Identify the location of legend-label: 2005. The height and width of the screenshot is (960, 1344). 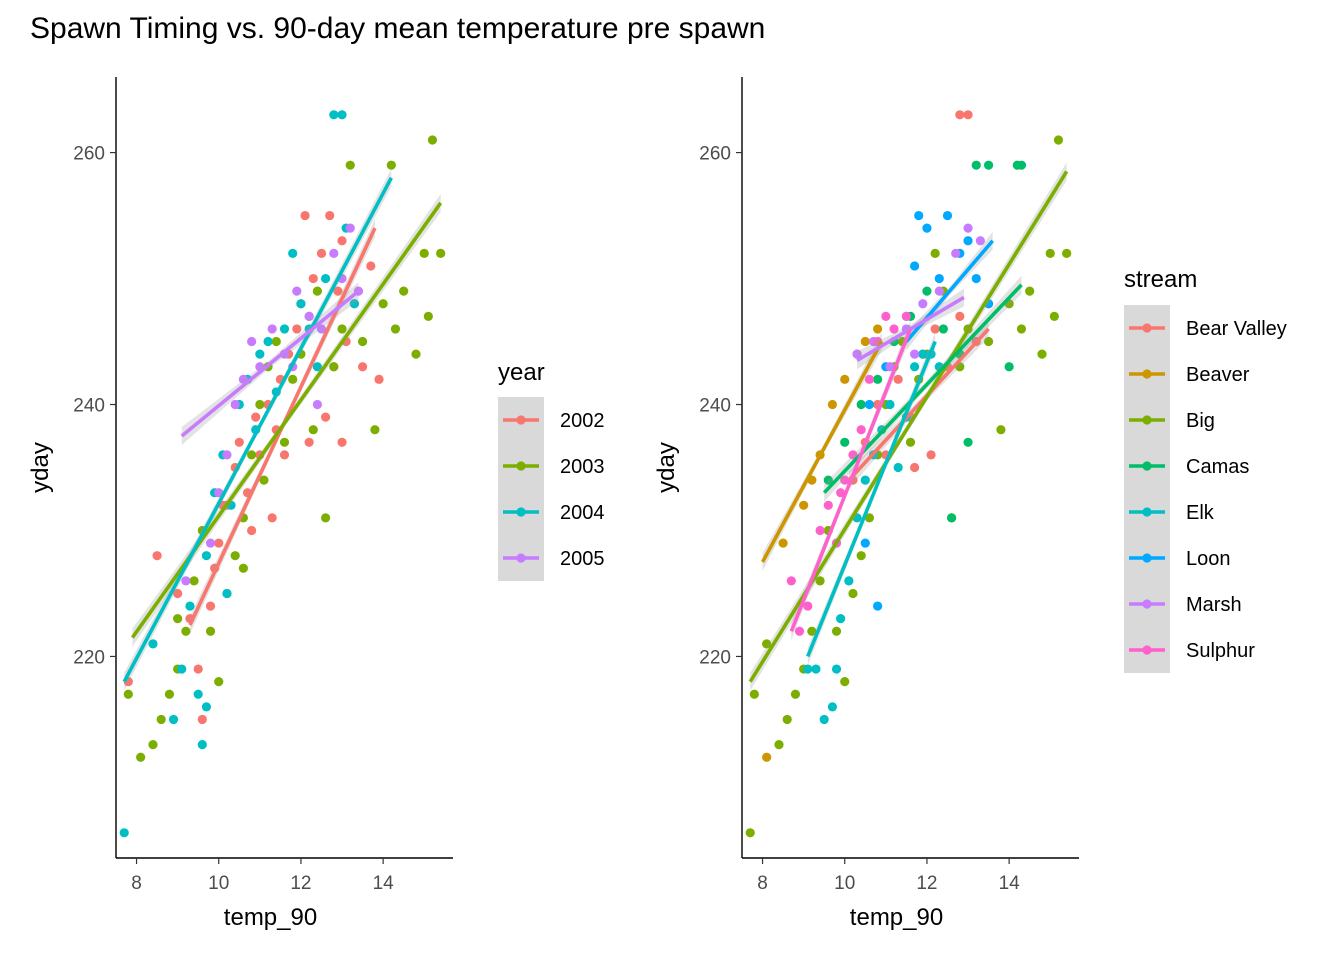
(582, 559).